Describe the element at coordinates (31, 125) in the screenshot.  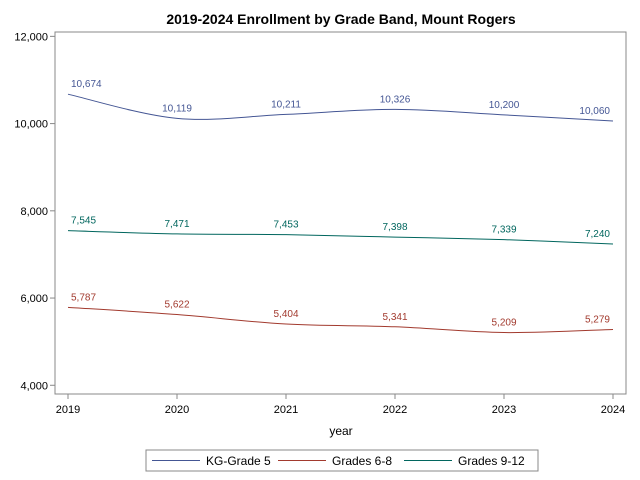
I see `y-tick-label: 10,000` at that location.